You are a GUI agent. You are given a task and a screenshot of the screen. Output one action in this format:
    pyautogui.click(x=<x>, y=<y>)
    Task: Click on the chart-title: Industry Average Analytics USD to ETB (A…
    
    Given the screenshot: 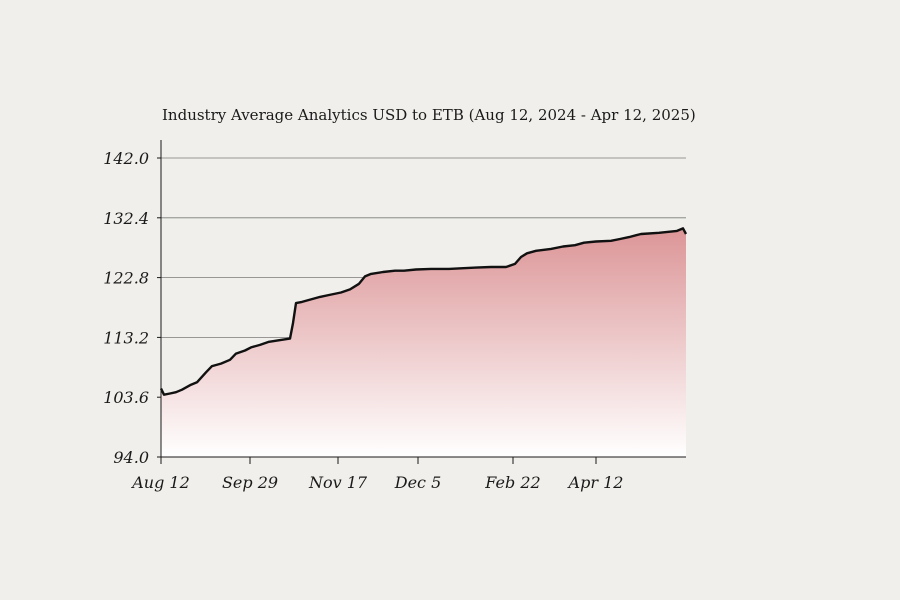 What is the action you would take?
    pyautogui.click(x=429, y=115)
    